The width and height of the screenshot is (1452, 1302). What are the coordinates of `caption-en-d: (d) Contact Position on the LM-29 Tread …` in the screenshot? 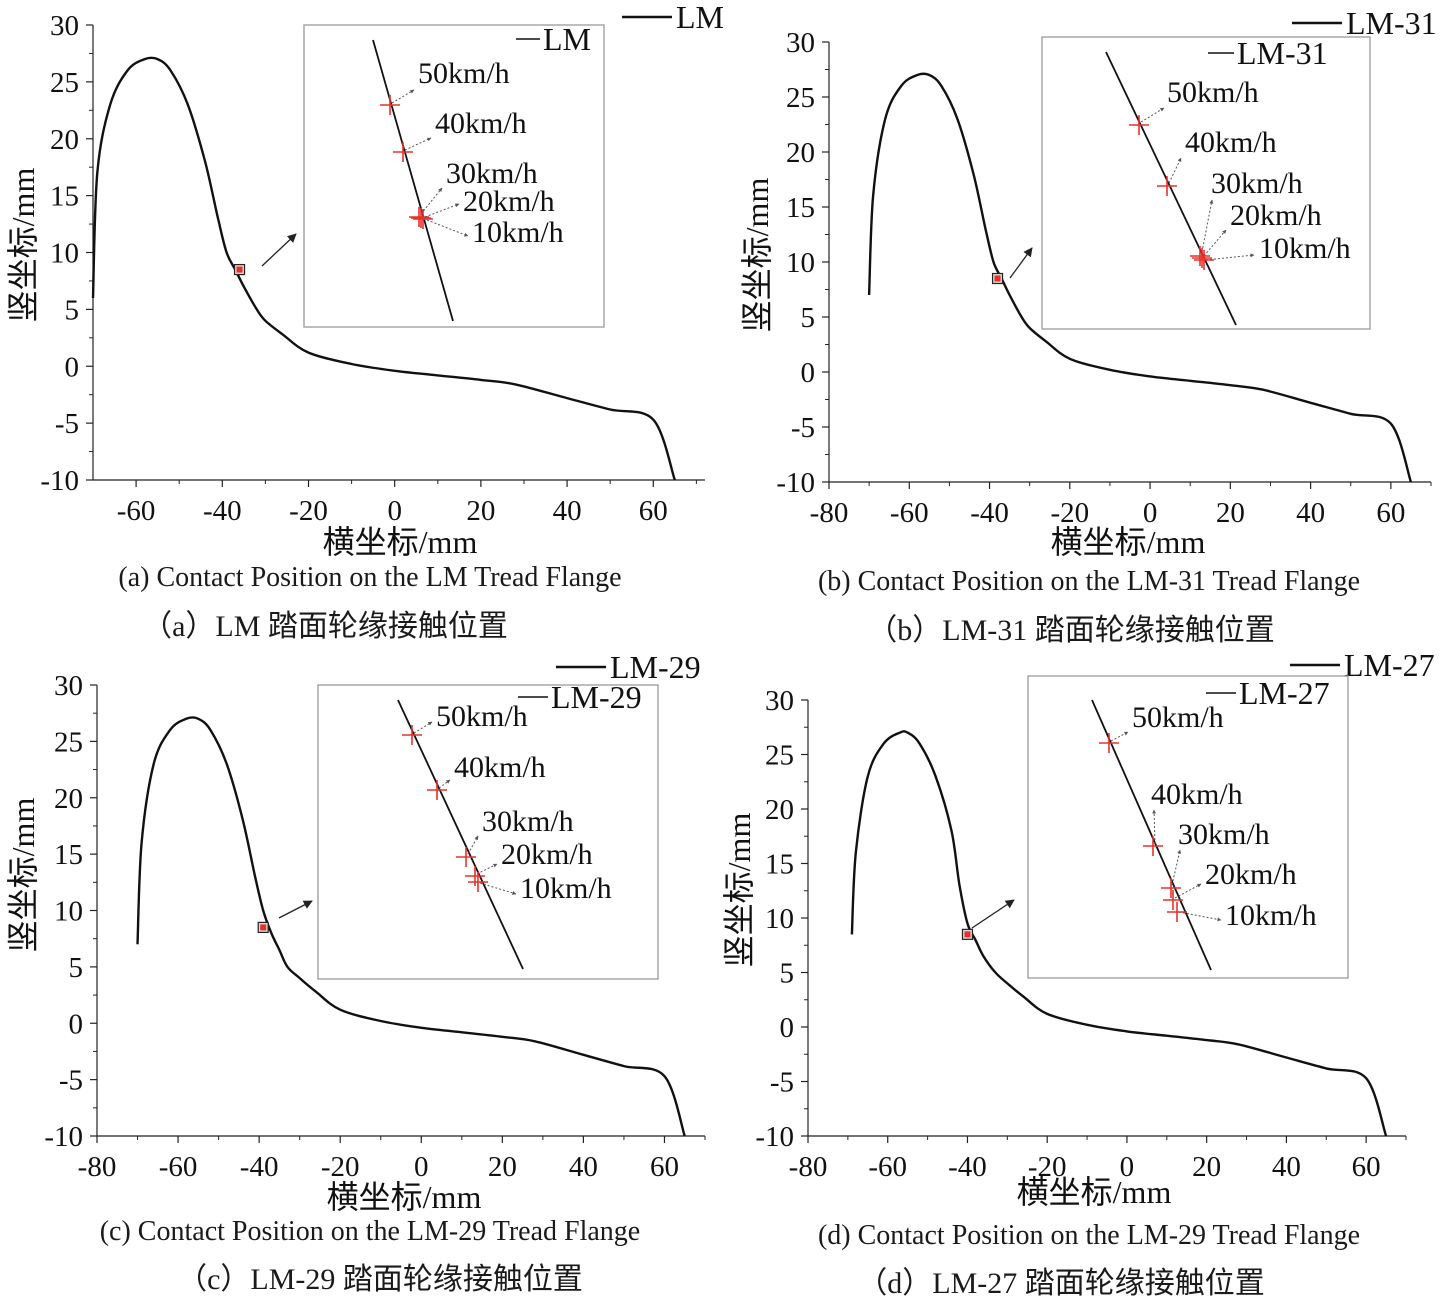 It's located at (1089, 1235).